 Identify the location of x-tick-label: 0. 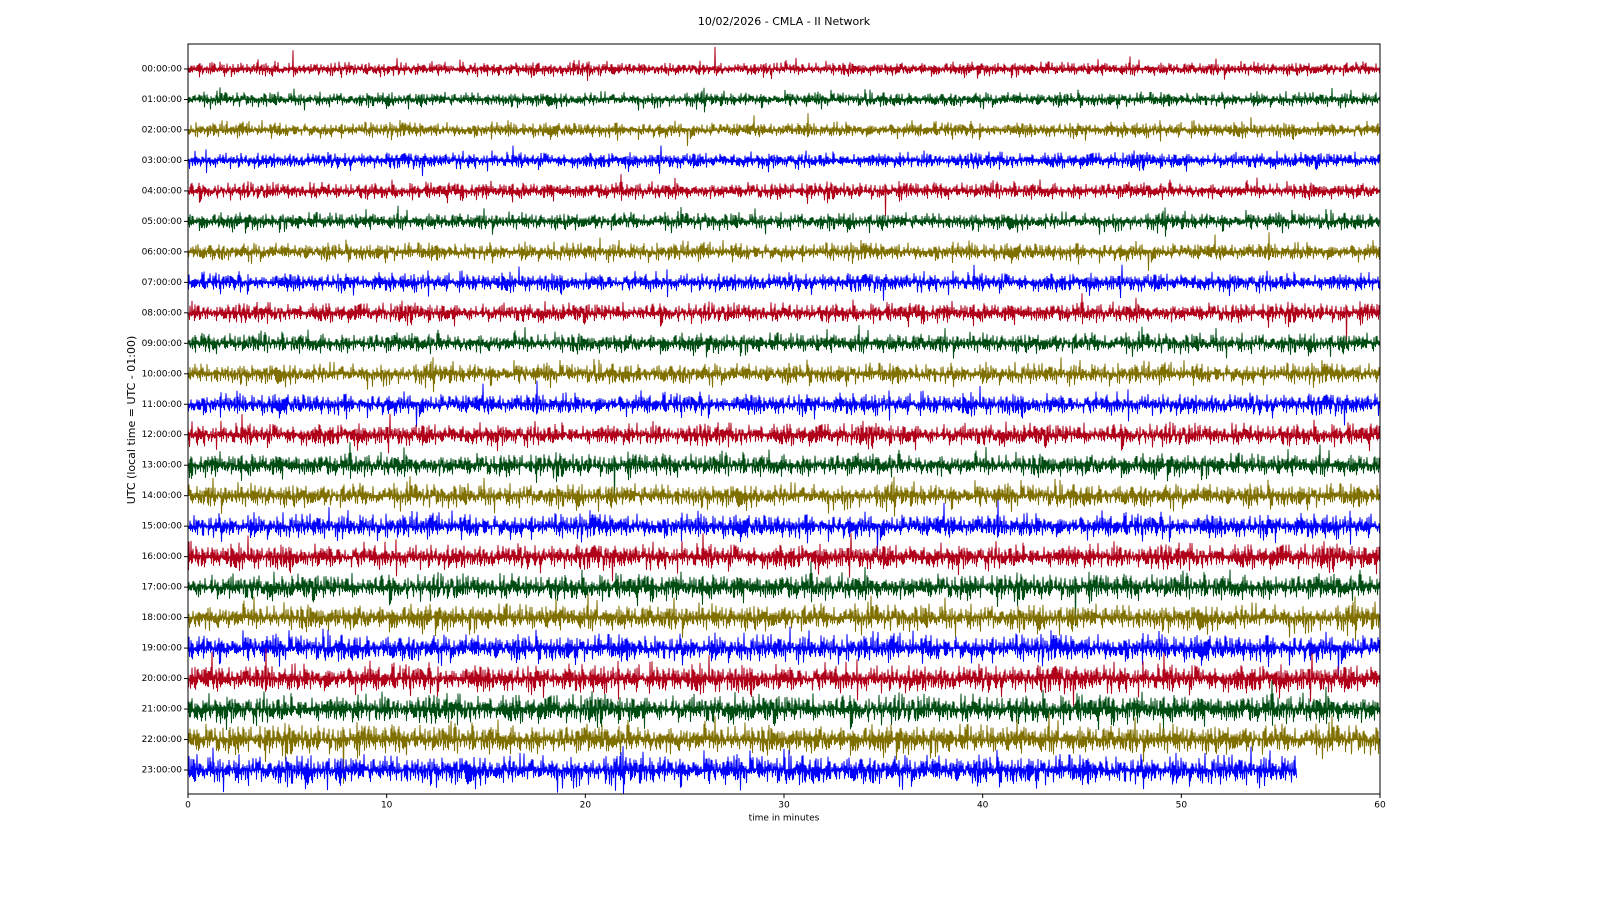
(188, 806).